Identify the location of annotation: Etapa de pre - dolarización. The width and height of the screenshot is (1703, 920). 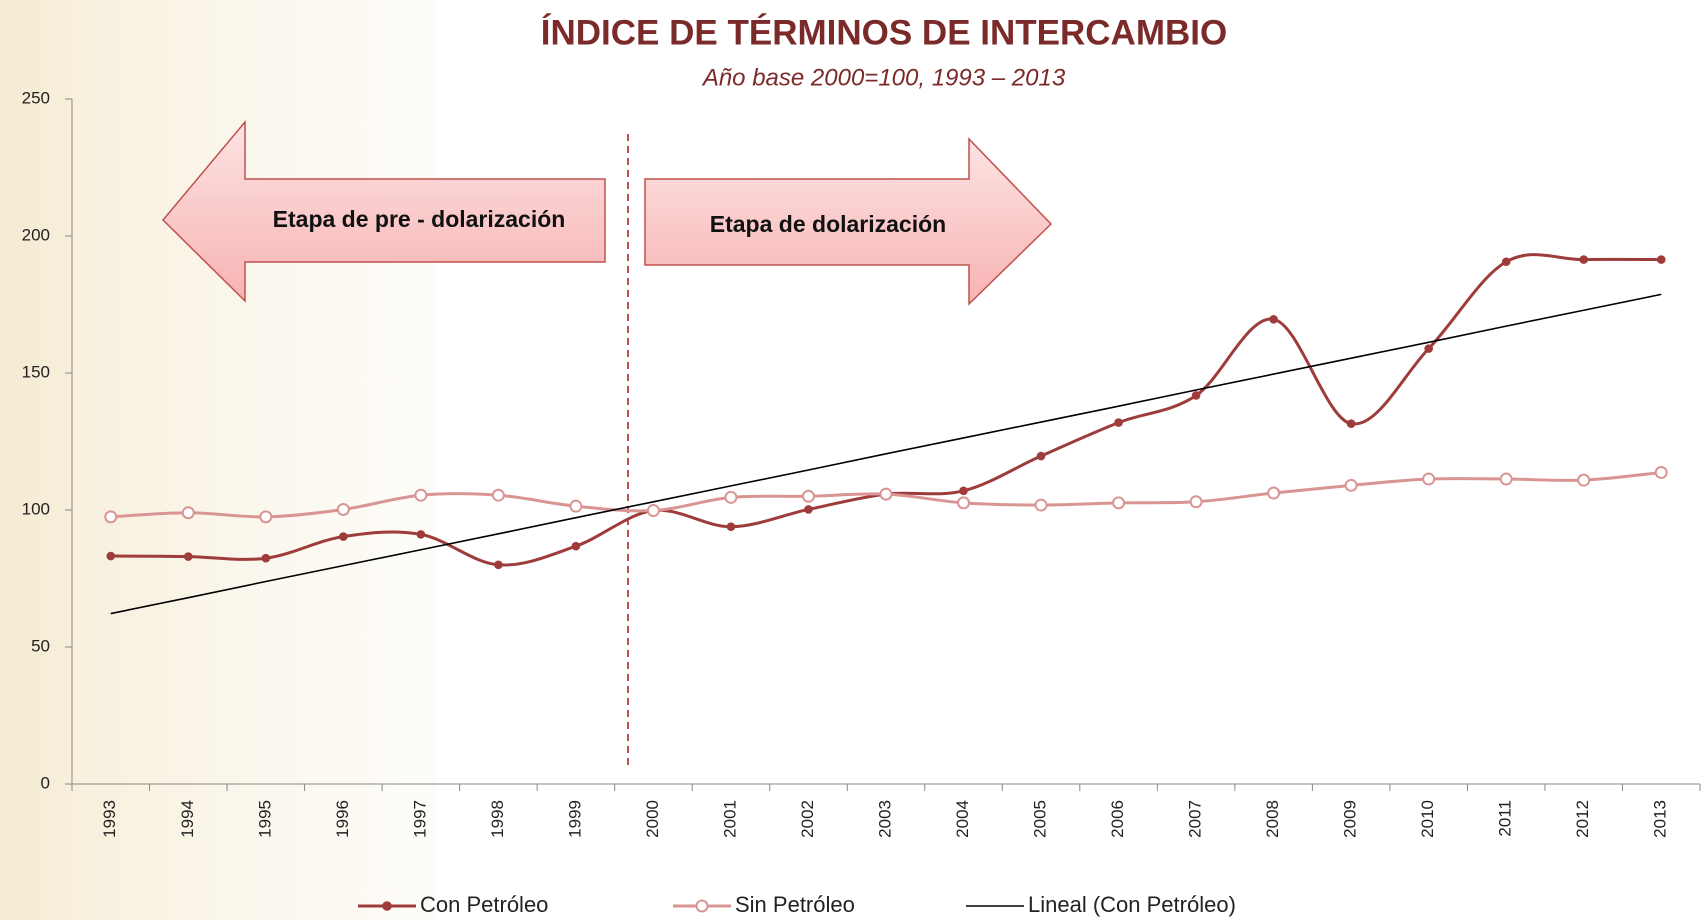
(419, 219).